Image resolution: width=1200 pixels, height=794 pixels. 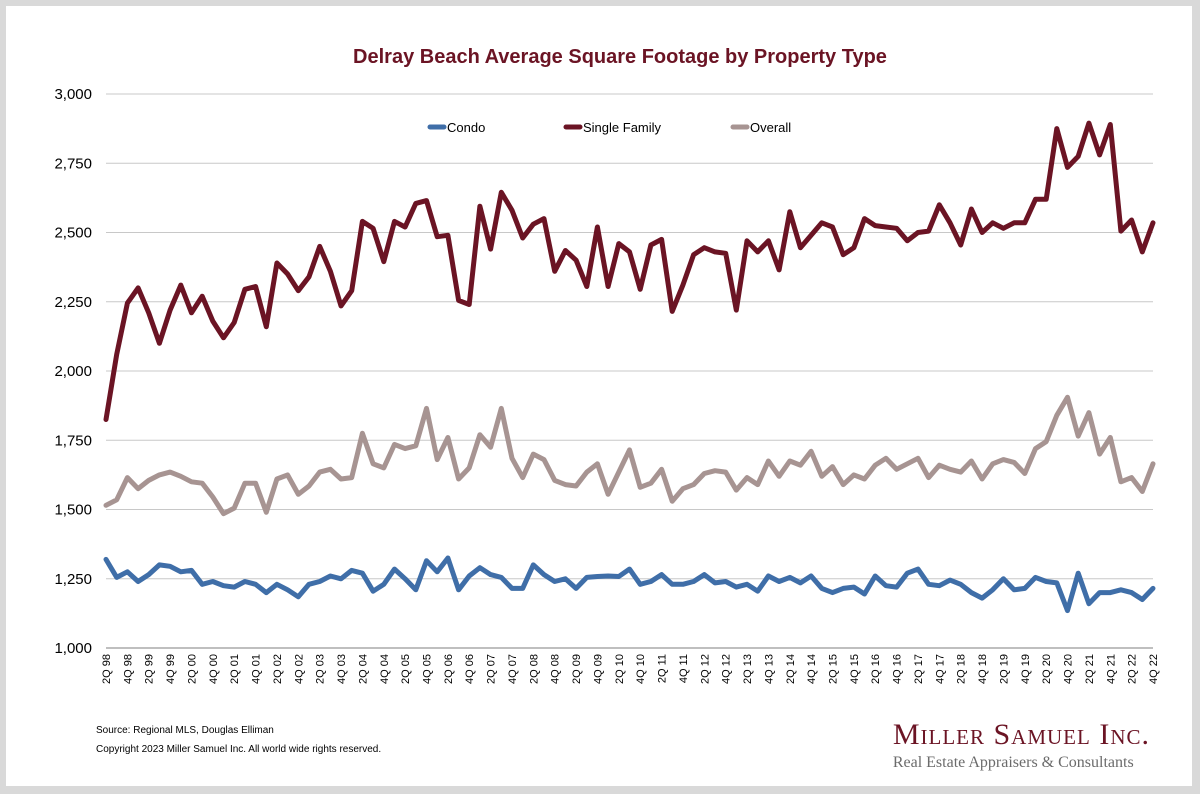 What do you see at coordinates (73, 648) in the screenshot?
I see `y-tick-label: 1,000` at bounding box center [73, 648].